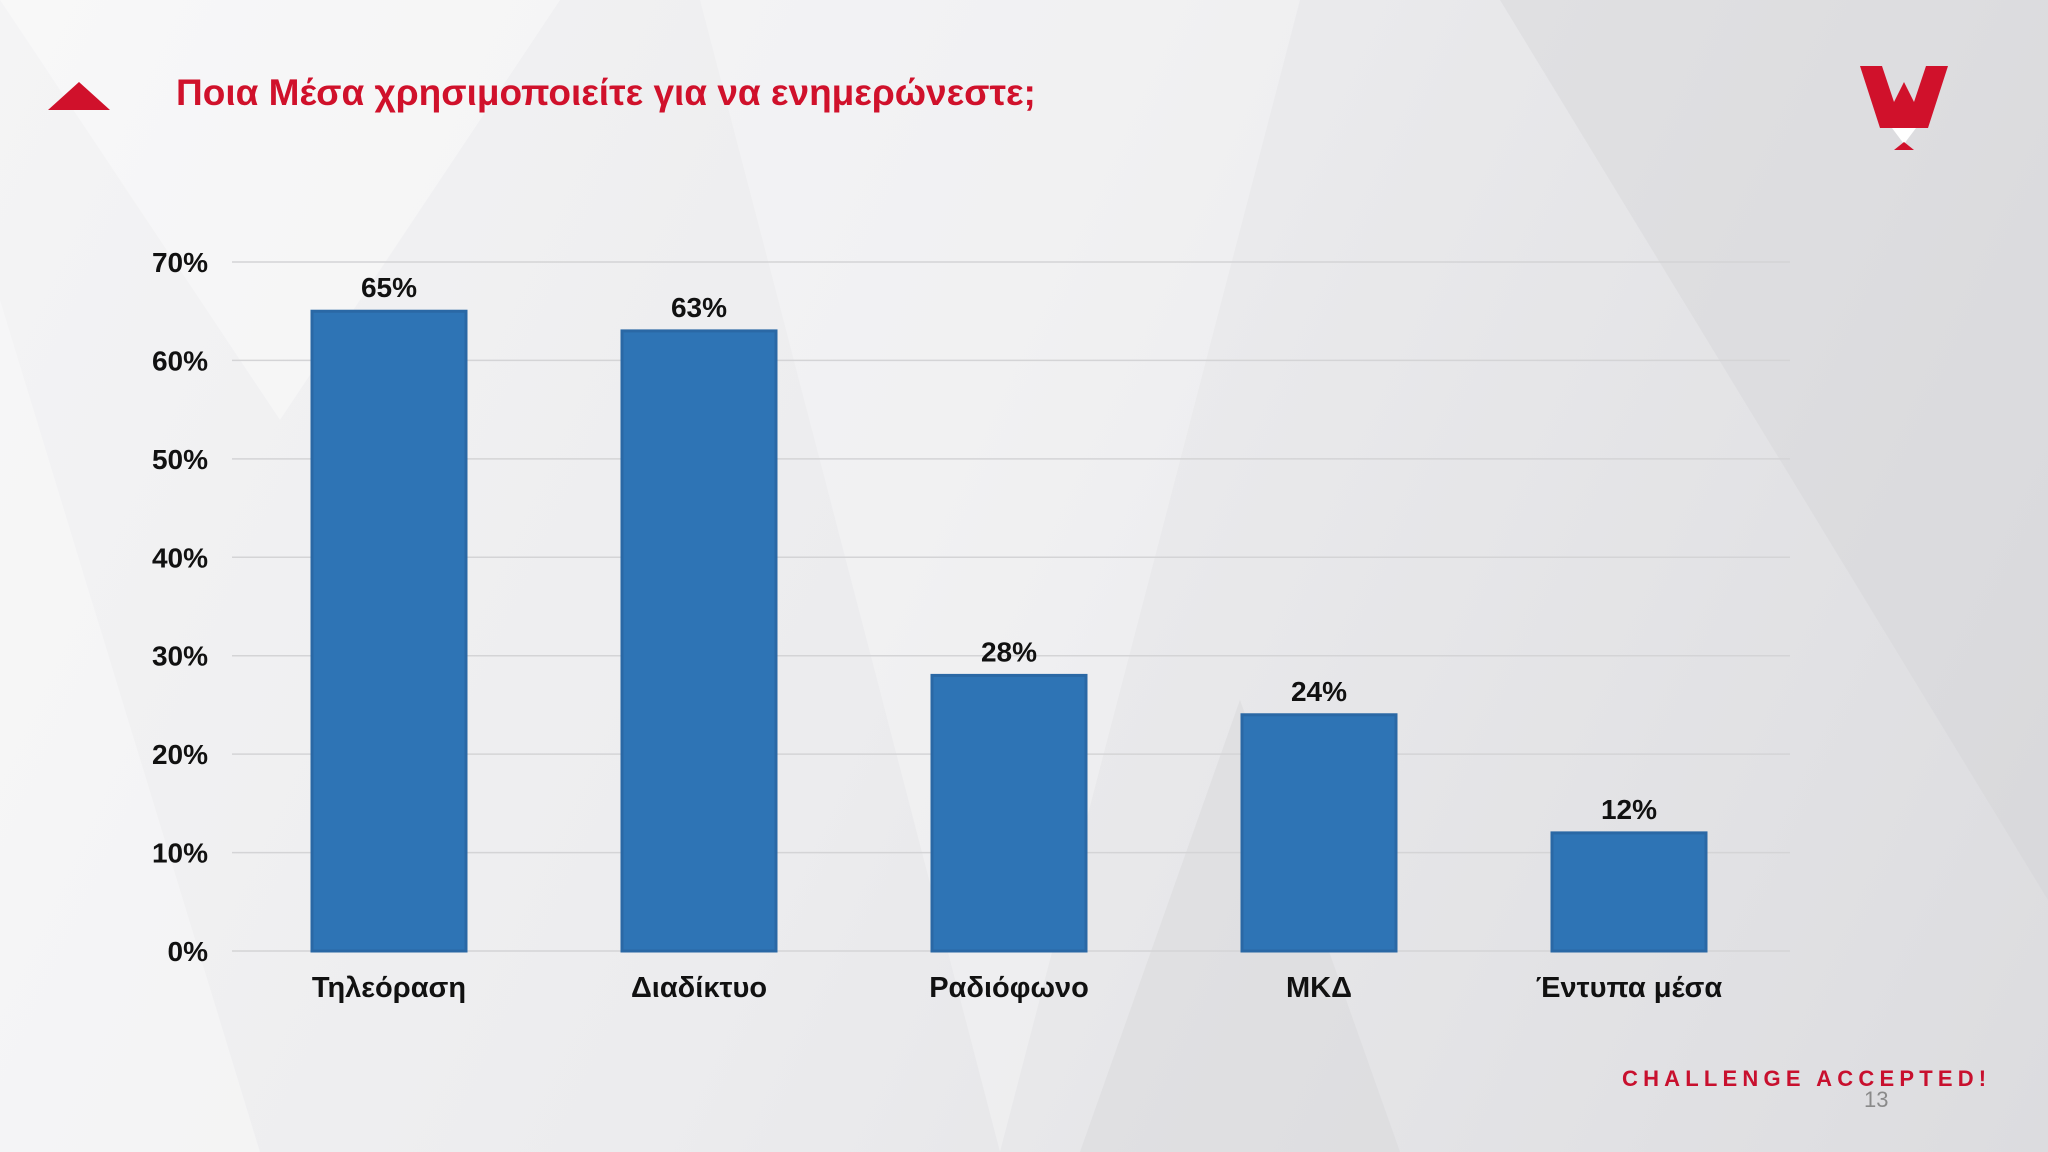 This screenshot has width=2048, height=1152. I want to click on data-label: 12%, so click(1629, 809).